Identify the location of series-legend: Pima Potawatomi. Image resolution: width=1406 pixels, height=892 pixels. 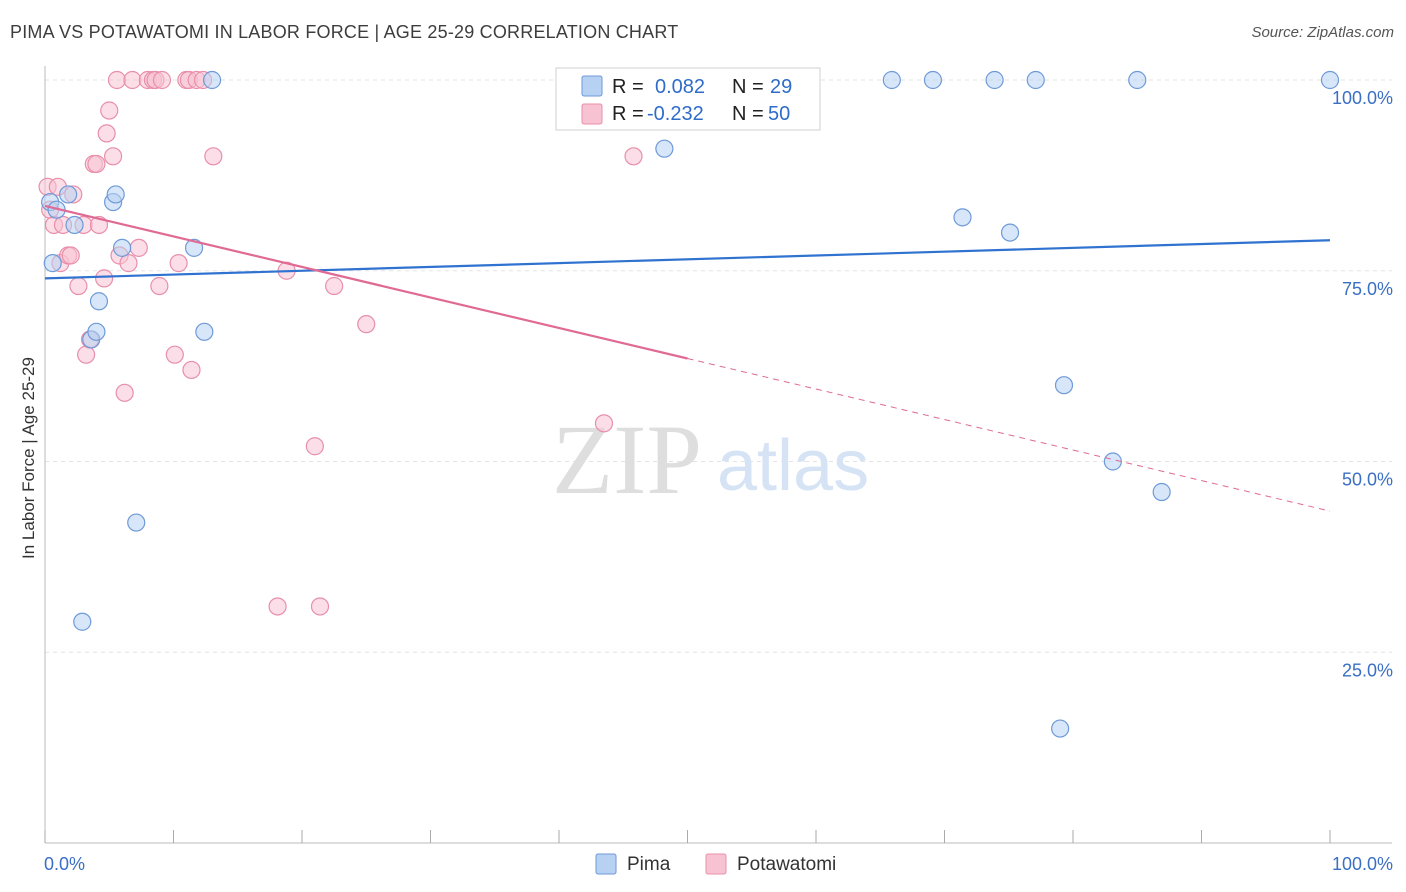
(715, 864).